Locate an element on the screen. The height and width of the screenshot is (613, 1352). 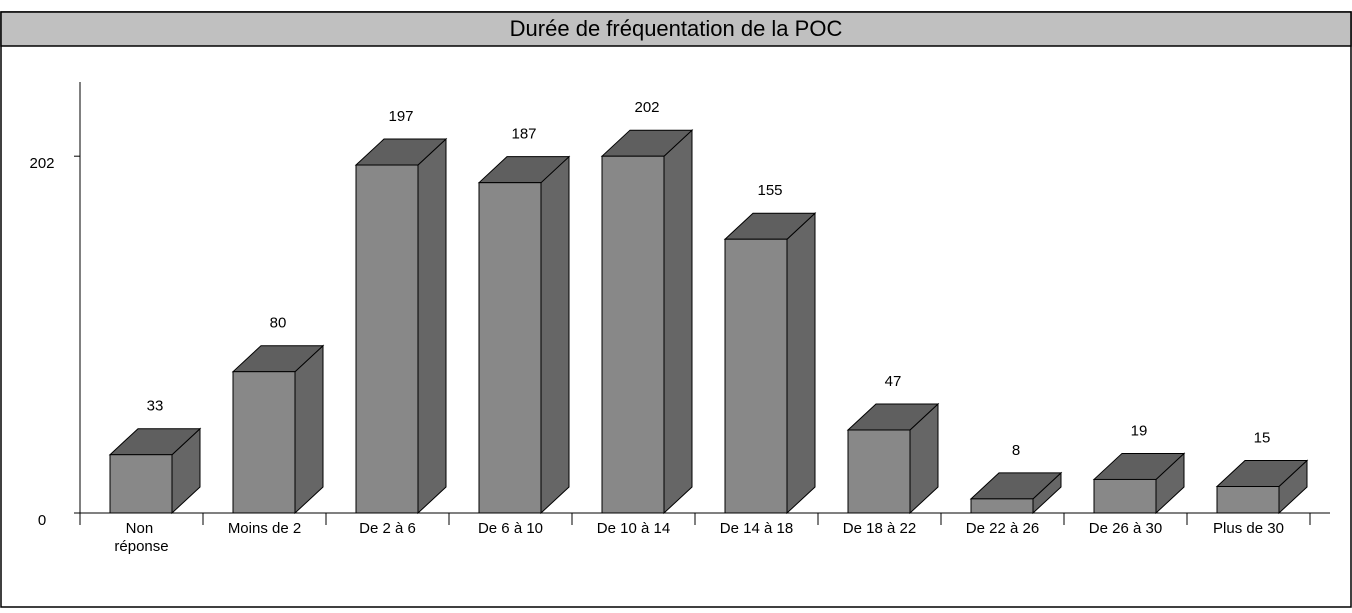
value-label: 155 is located at coordinates (769, 190).